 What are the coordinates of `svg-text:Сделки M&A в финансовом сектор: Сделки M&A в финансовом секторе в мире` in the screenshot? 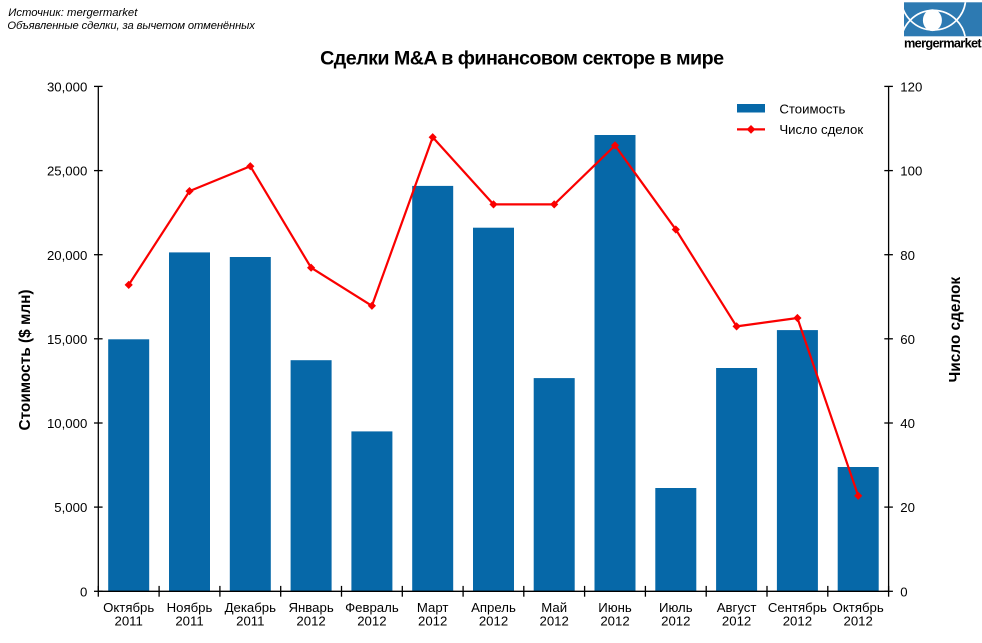 It's located at (522, 59).